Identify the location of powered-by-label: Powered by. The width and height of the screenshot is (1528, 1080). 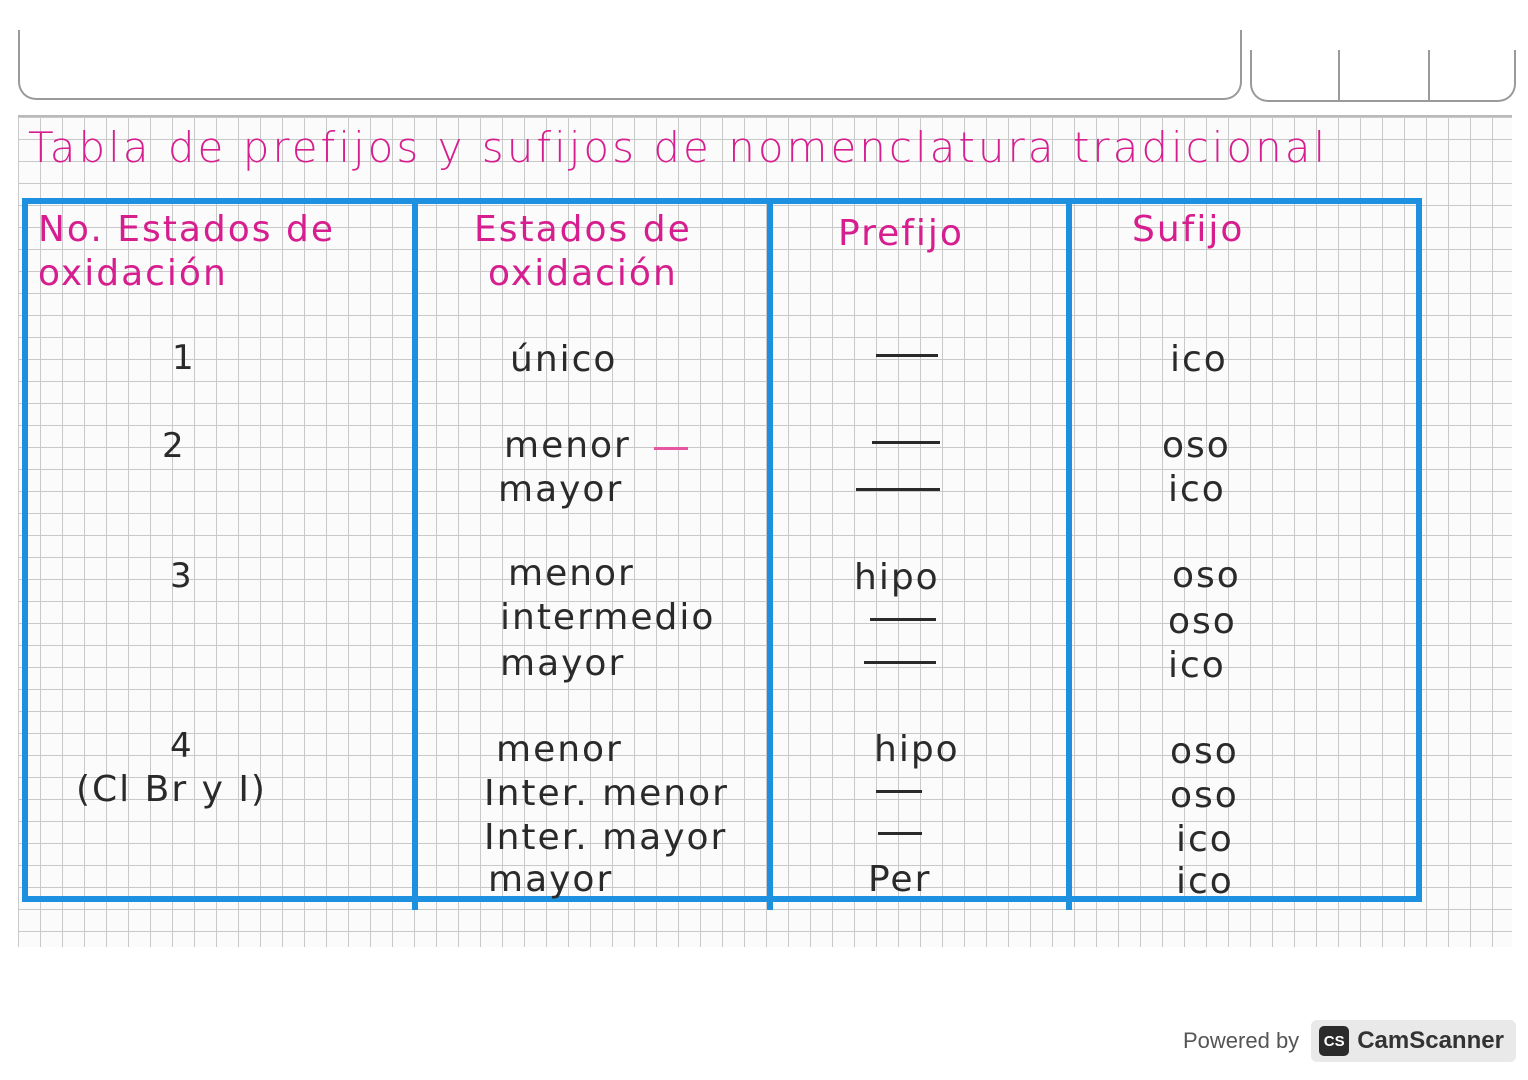
(1241, 1040).